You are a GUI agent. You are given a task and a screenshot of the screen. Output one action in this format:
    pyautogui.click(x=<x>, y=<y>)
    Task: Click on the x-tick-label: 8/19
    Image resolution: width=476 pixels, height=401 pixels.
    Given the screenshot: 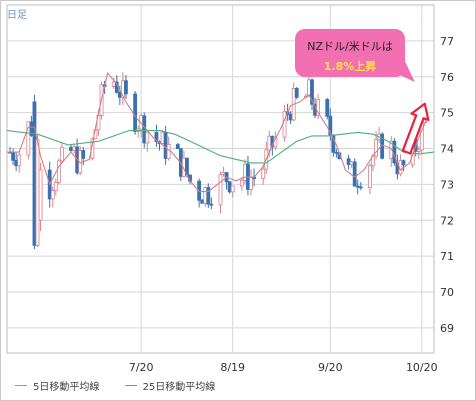 What is the action you would take?
    pyautogui.click(x=232, y=367)
    